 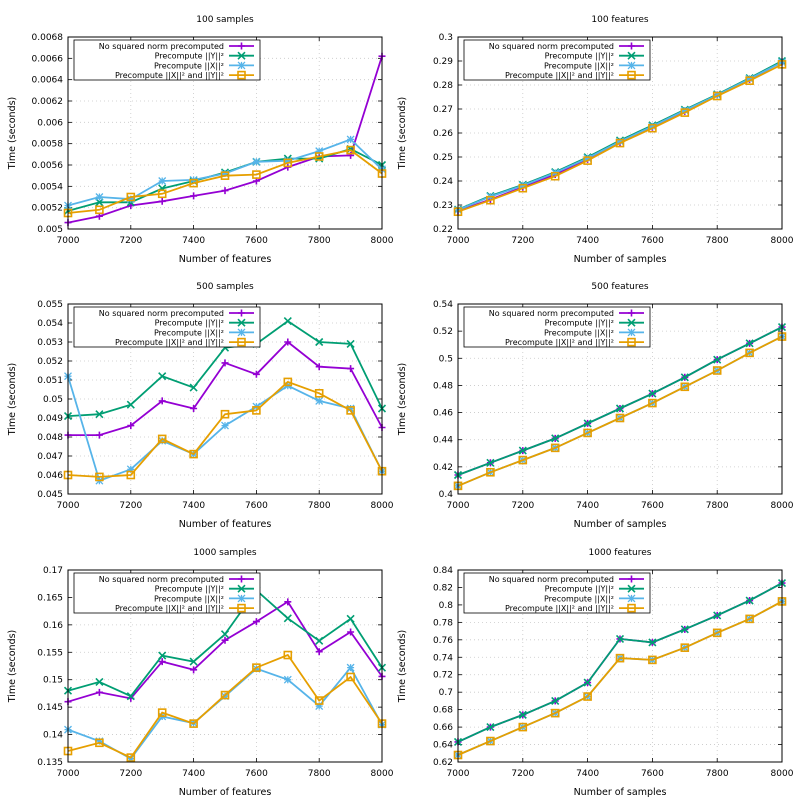 I want to click on y-tick-label: 0.46, so click(x=443, y=414).